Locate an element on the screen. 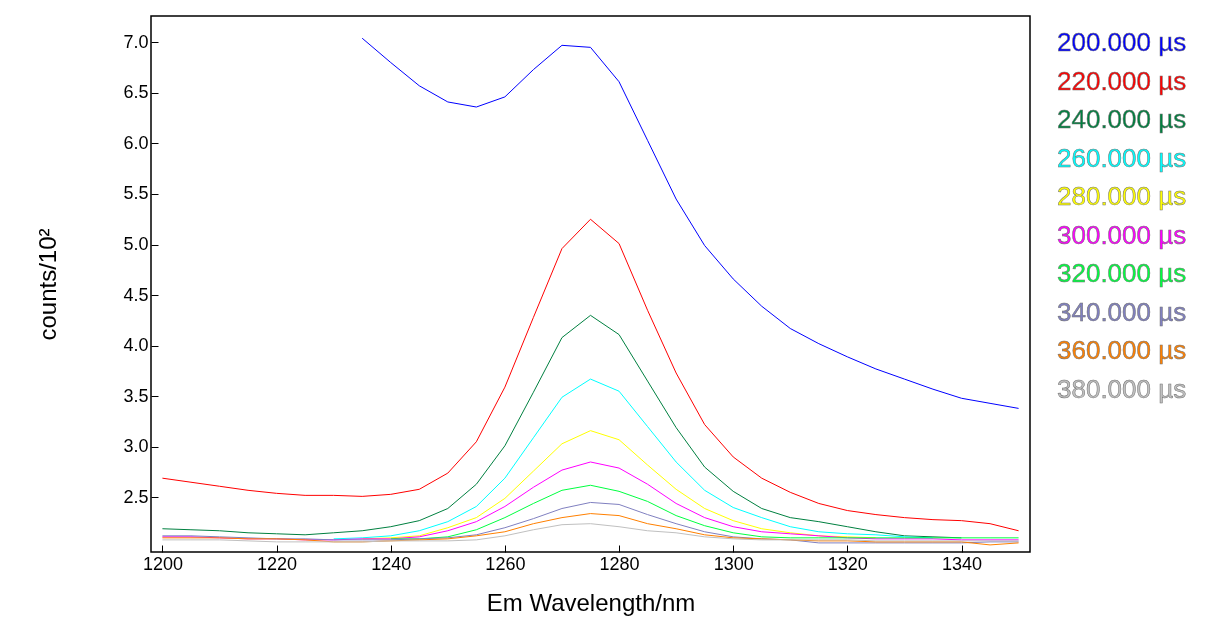  text: 360.000 µs is located at coordinates (1122, 350).